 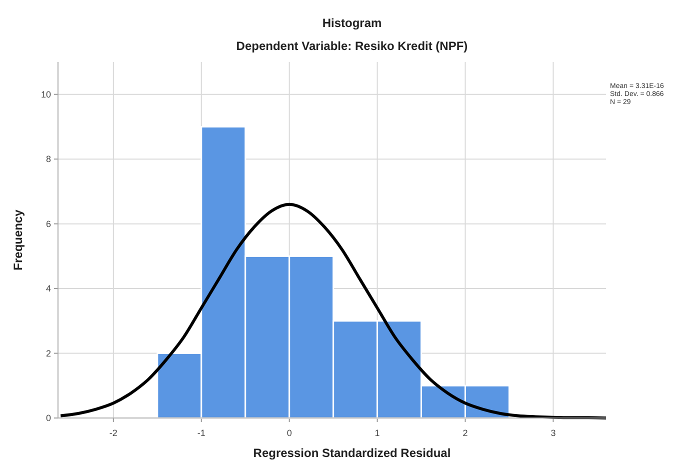 What do you see at coordinates (201, 433) in the screenshot?
I see `x-tick-label: -1` at bounding box center [201, 433].